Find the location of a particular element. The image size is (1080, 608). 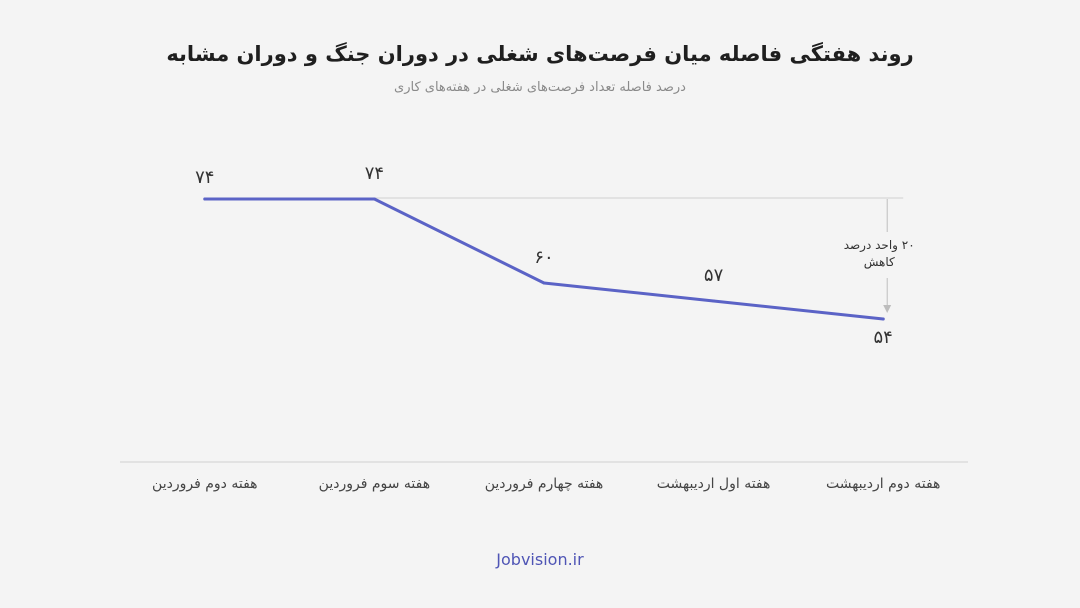

x-tick-label: هفته چهارم فروردین is located at coordinates (544, 484).